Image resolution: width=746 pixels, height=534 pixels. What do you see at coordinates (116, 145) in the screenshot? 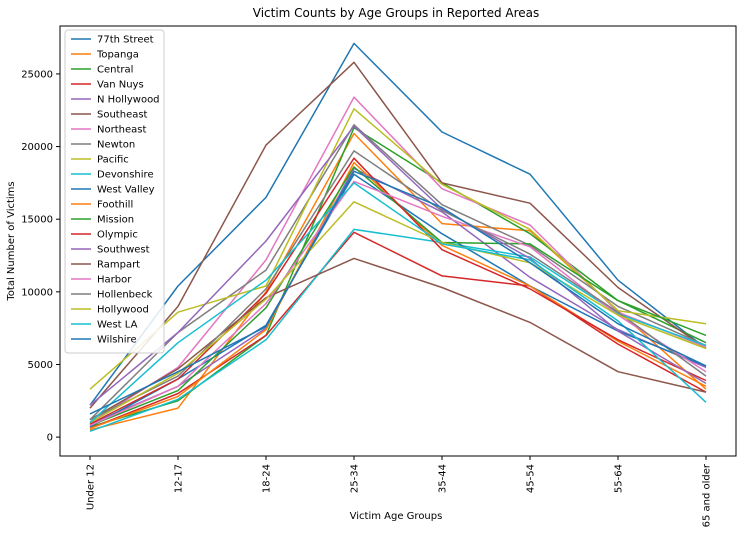
I see `legend-entry: Newton` at bounding box center [116, 145].